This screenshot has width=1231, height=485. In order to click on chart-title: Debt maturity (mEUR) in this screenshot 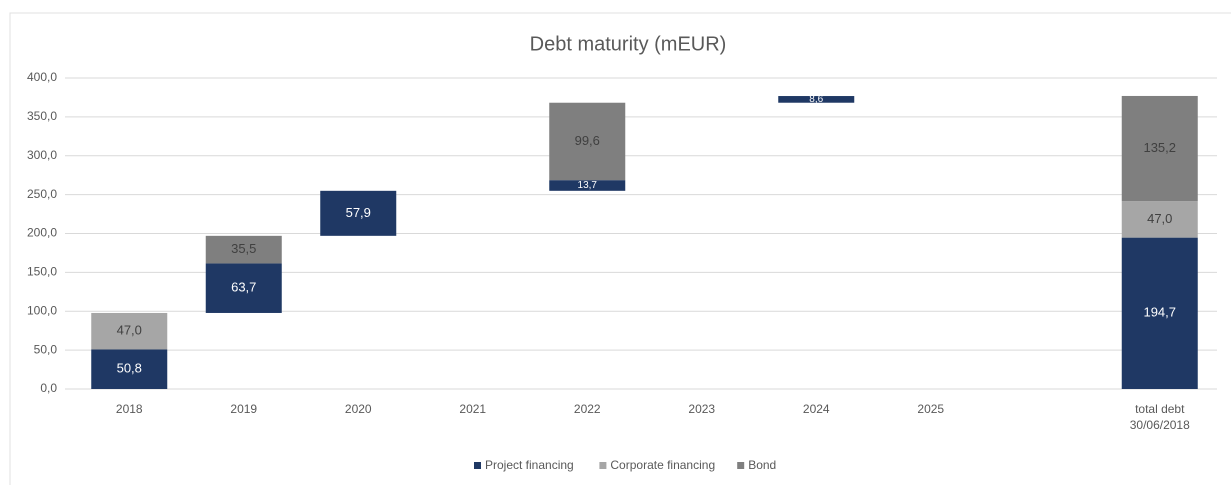, I will do `click(628, 44)`.